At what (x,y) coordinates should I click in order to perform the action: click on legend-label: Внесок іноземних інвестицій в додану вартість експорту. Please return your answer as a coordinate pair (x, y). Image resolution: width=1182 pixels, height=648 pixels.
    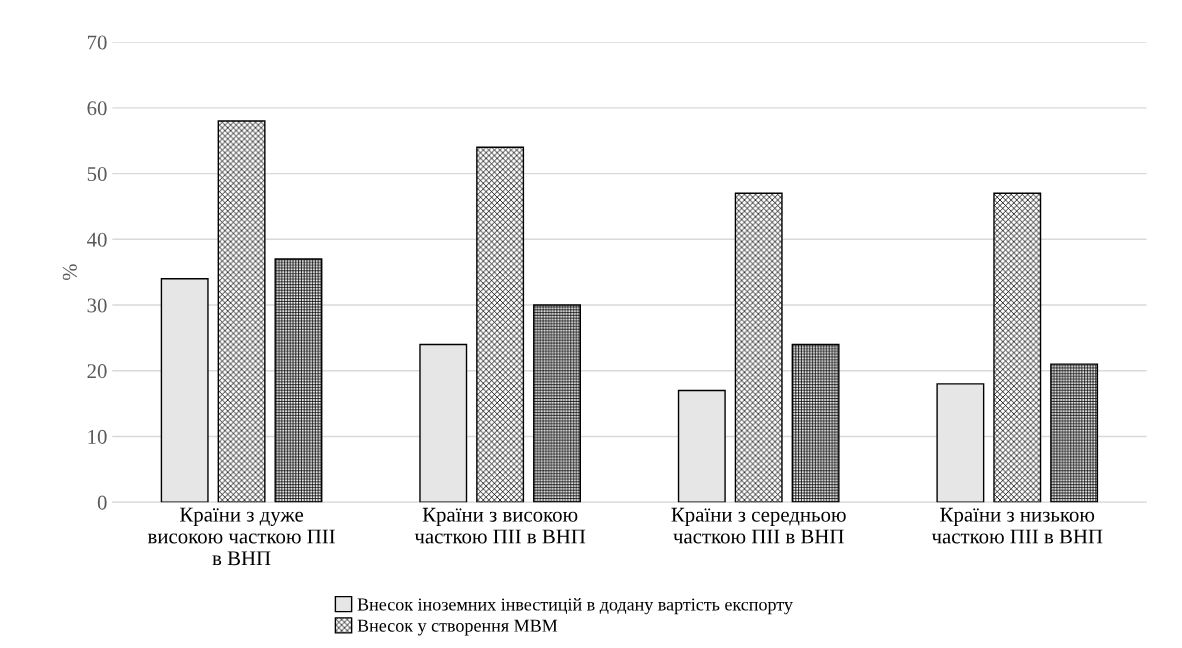
    Looking at the image, I should click on (575, 606).